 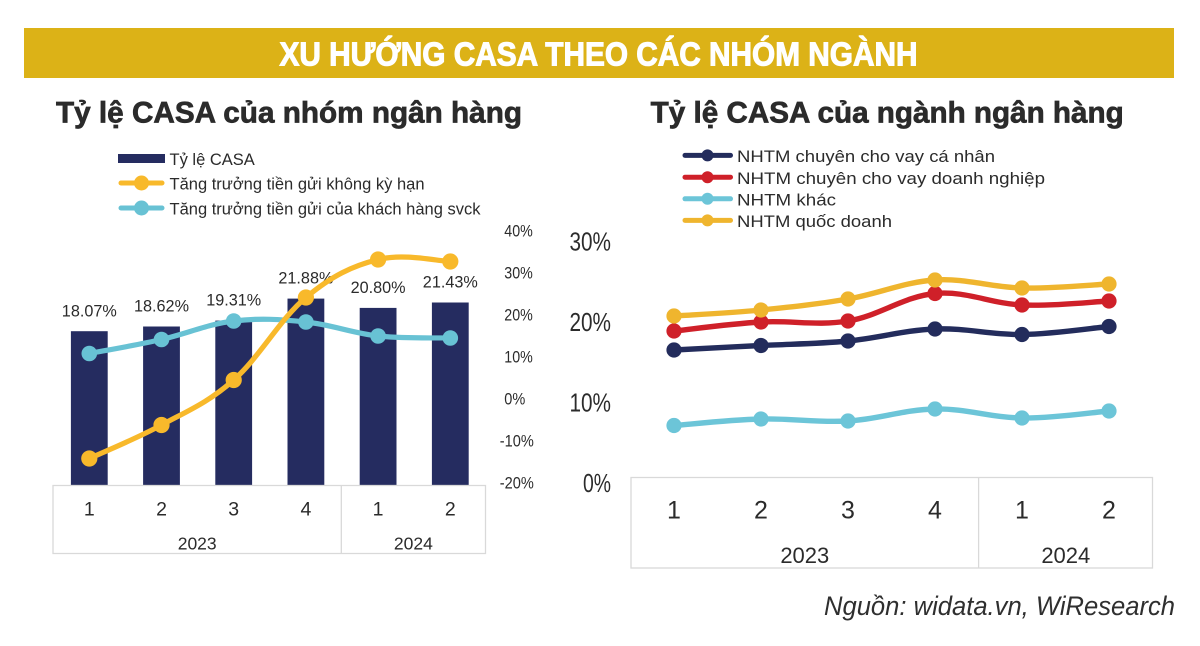 What do you see at coordinates (787, 199) in the screenshot?
I see `svg-text: NHTM khác` at bounding box center [787, 199].